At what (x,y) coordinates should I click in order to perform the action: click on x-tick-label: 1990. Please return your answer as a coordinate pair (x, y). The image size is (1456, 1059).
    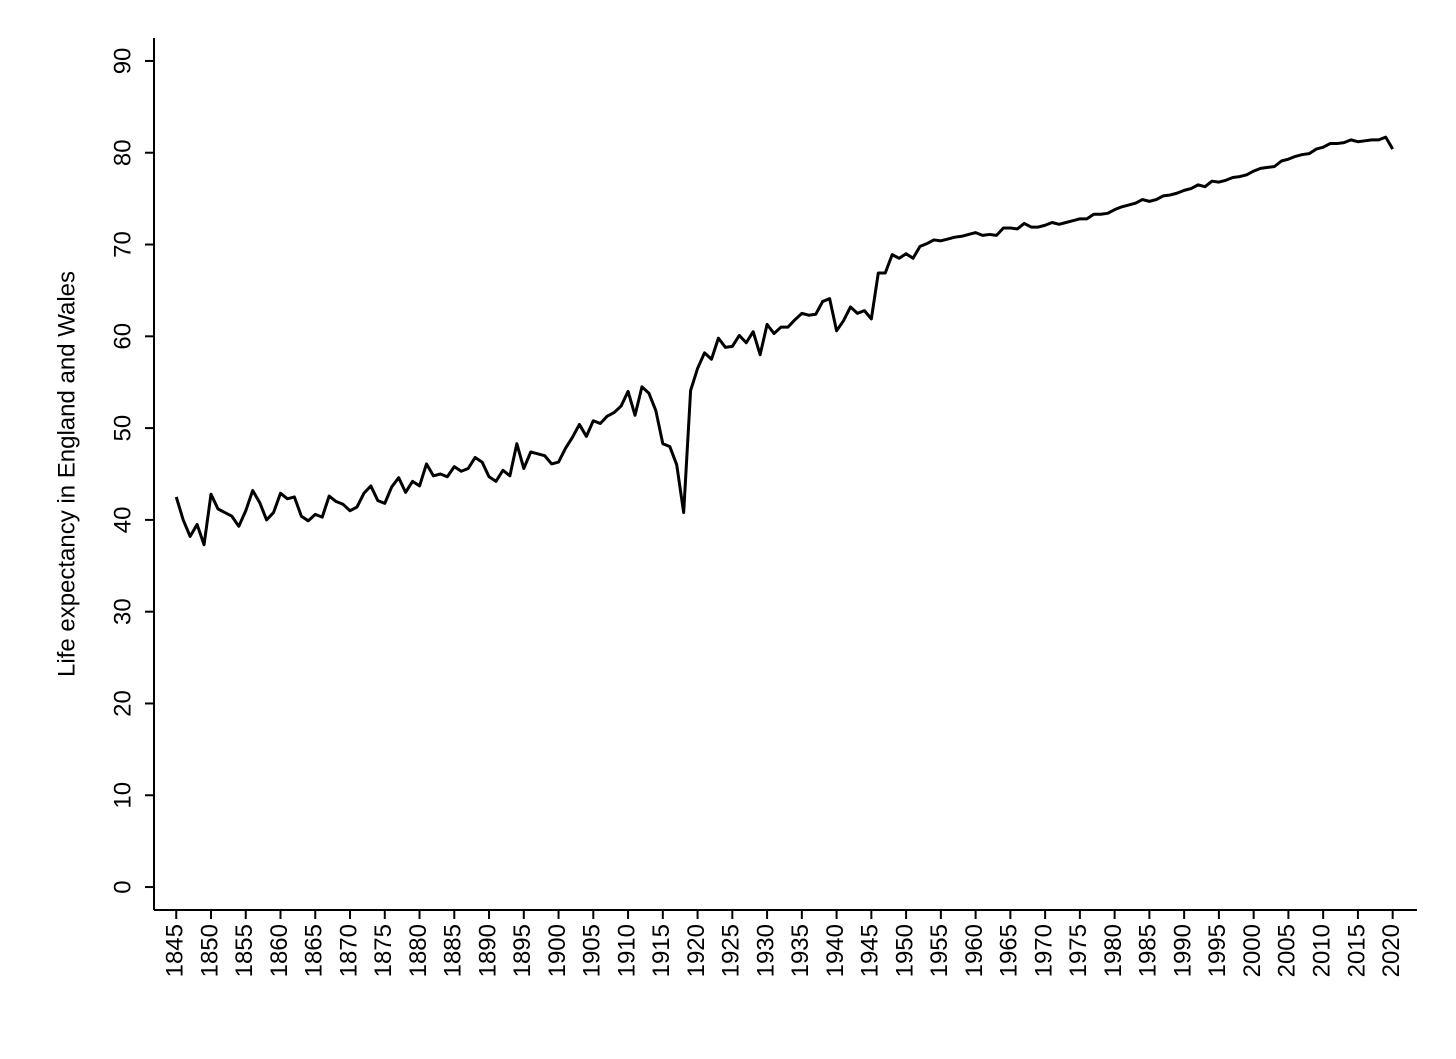
    Looking at the image, I should click on (1182, 950).